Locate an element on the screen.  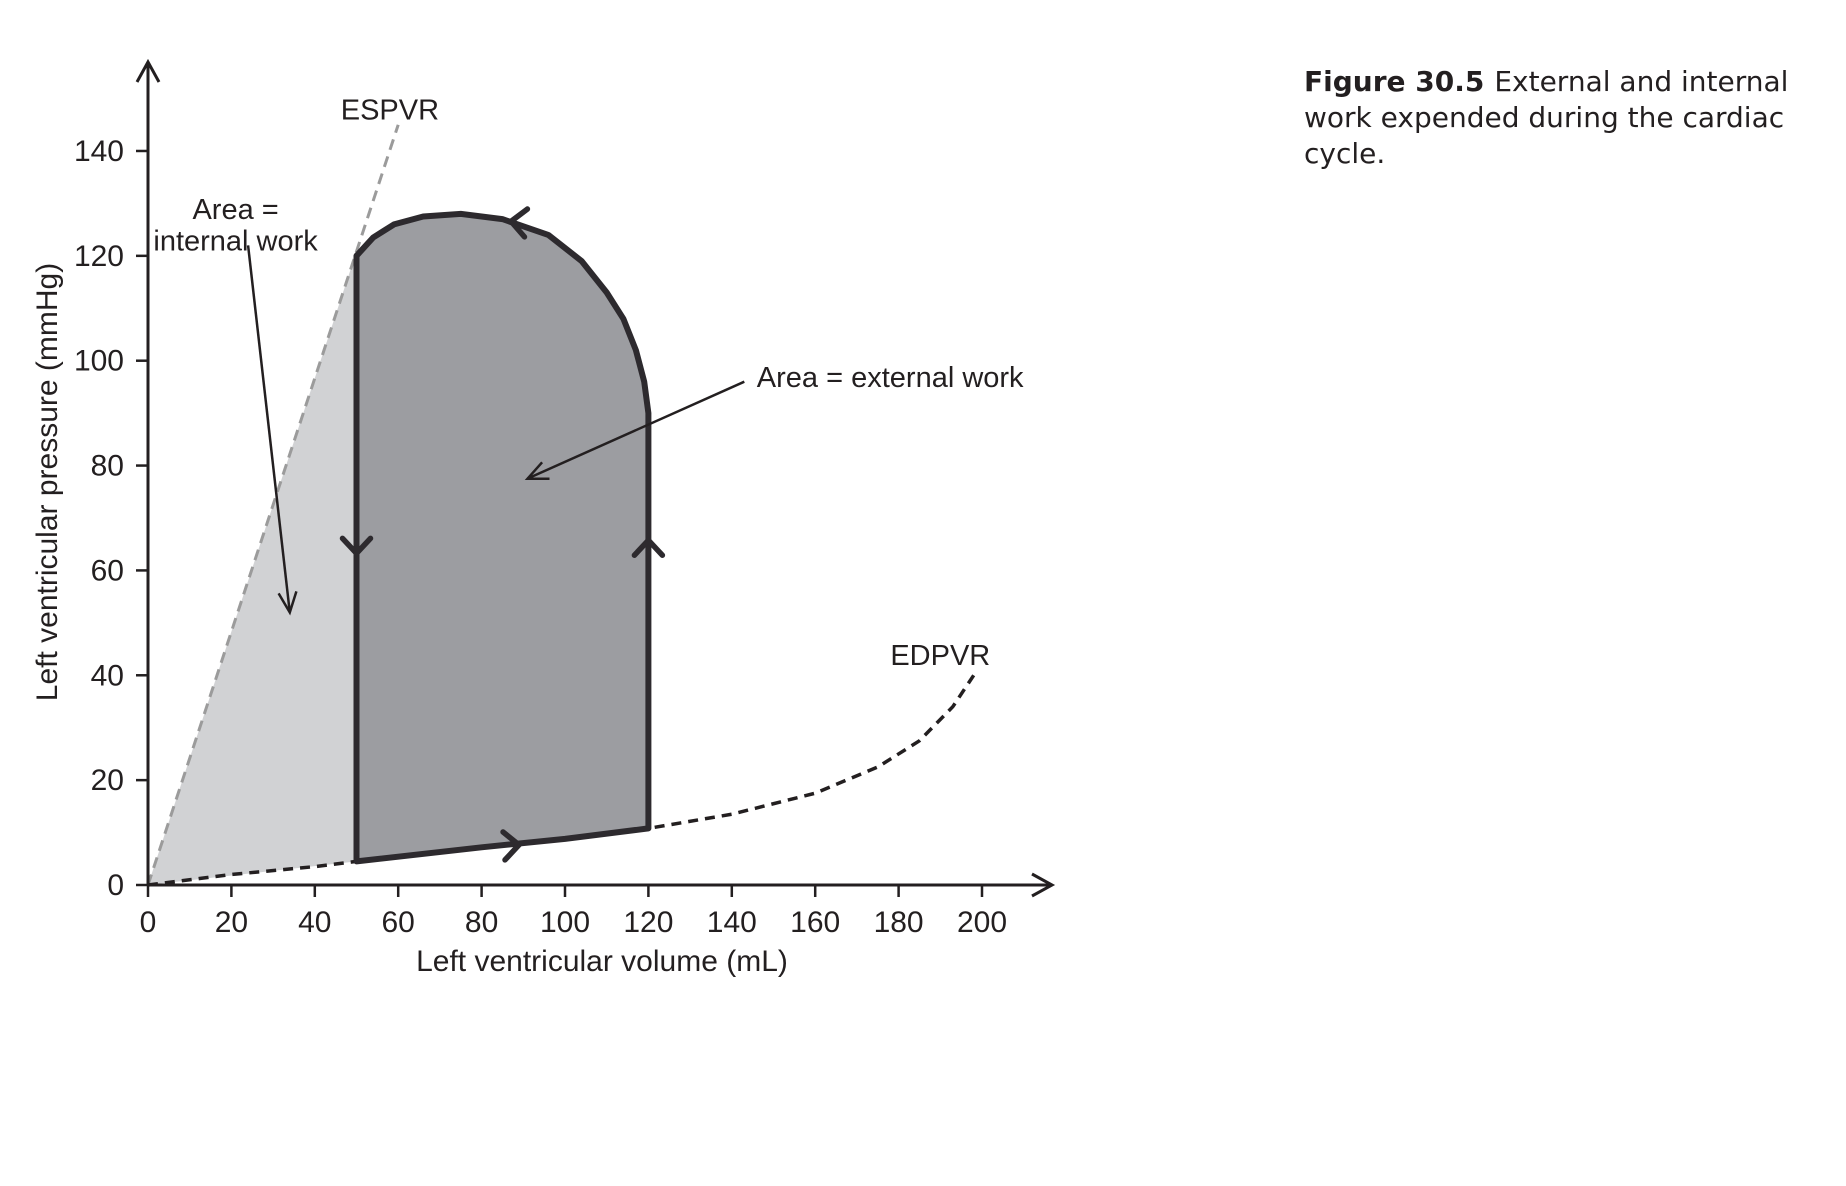
arrow-down-marker is located at coordinates (356, 546).